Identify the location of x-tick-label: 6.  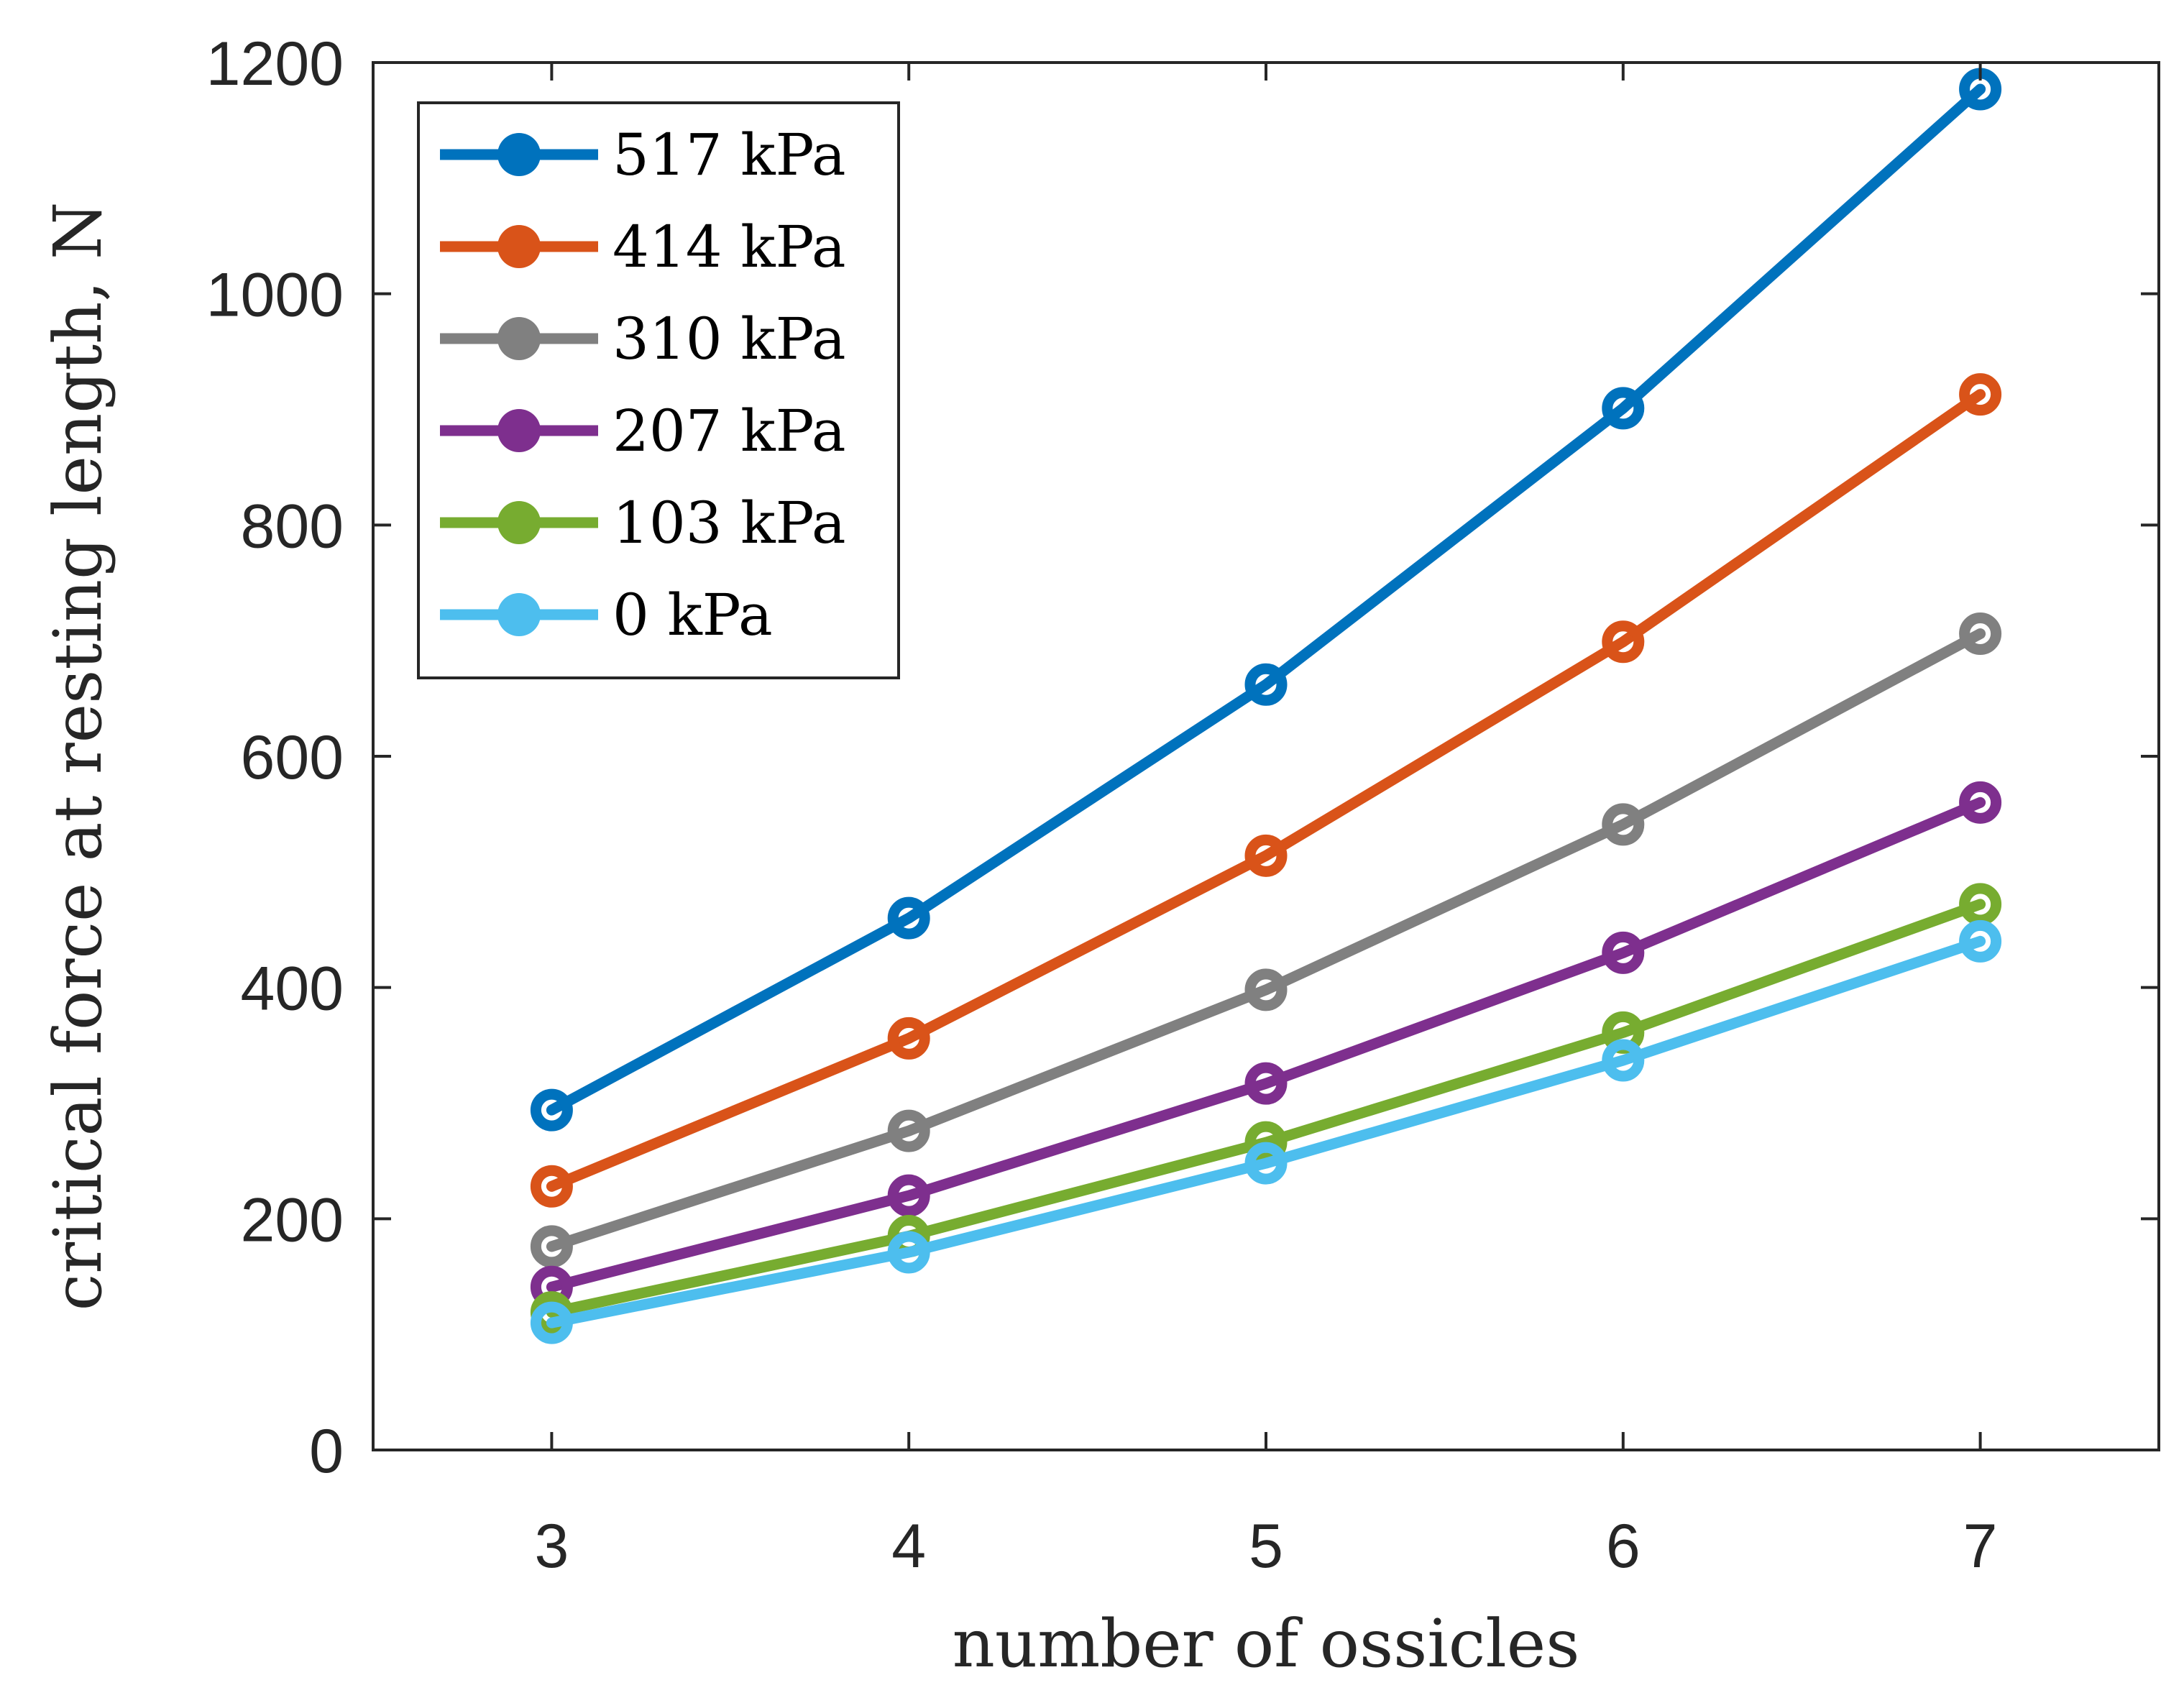
(1623, 1546).